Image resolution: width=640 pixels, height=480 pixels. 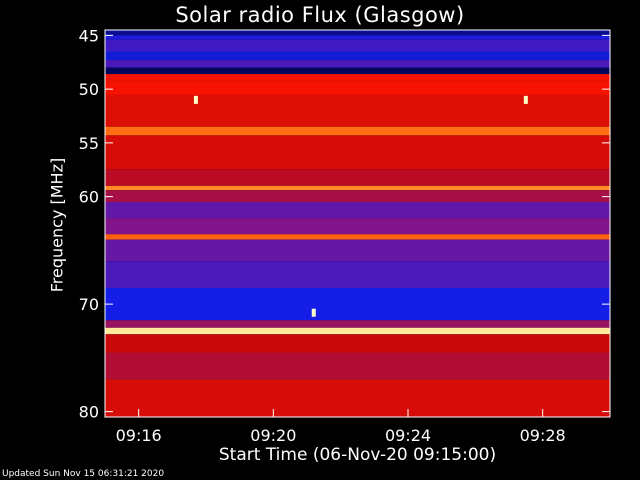 What do you see at coordinates (89, 35) in the screenshot?
I see `y-tick-label-0: 45` at bounding box center [89, 35].